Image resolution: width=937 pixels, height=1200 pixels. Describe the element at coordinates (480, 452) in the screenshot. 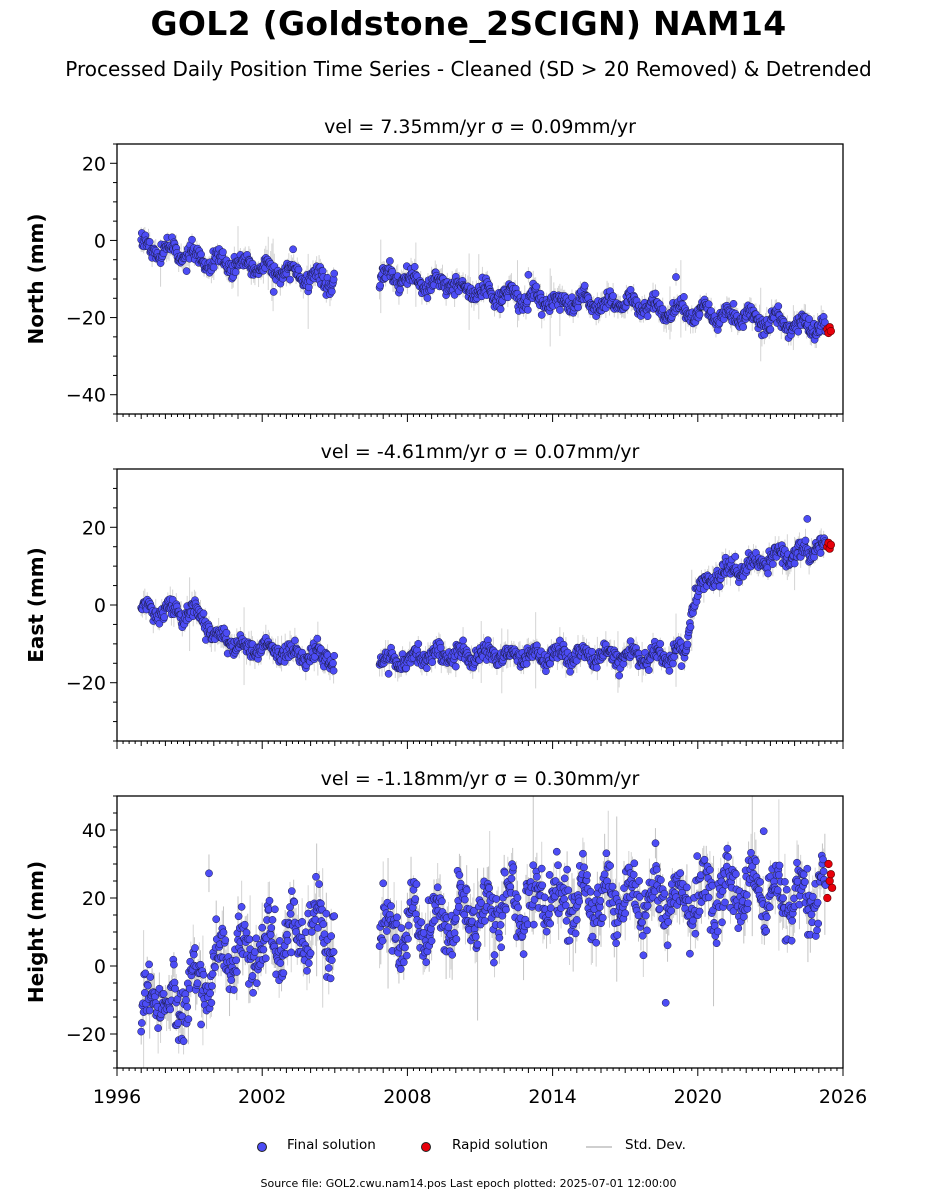

I see `panel-title: vel = -4.61mm/yr σ = 0.07mm/yr` at that location.